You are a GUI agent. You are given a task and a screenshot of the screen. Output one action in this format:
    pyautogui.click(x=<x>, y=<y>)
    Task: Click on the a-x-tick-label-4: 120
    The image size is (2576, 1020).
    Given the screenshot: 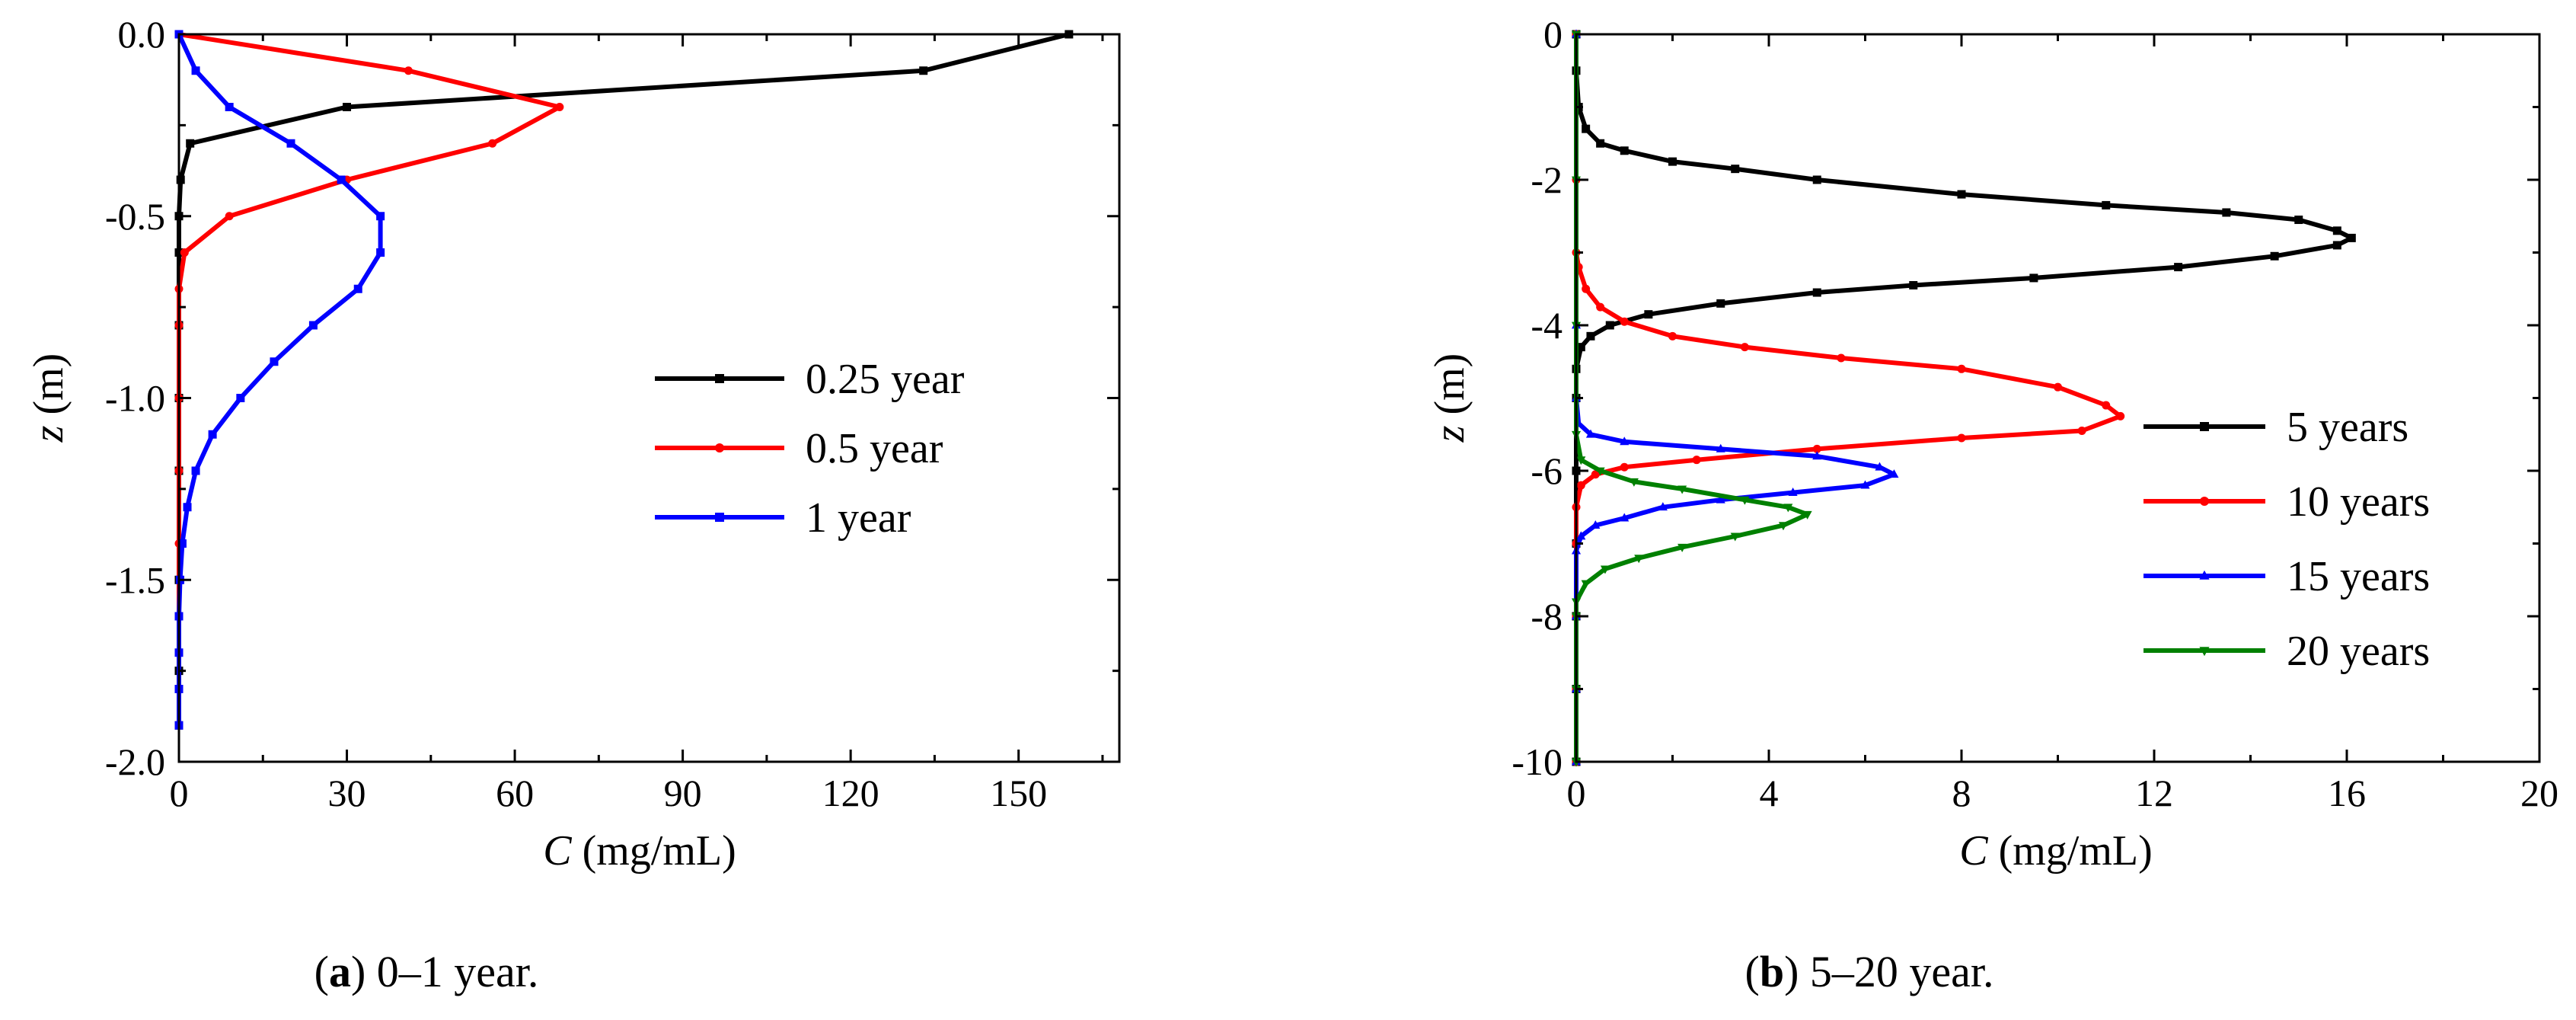 What is the action you would take?
    pyautogui.click(x=850, y=793)
    